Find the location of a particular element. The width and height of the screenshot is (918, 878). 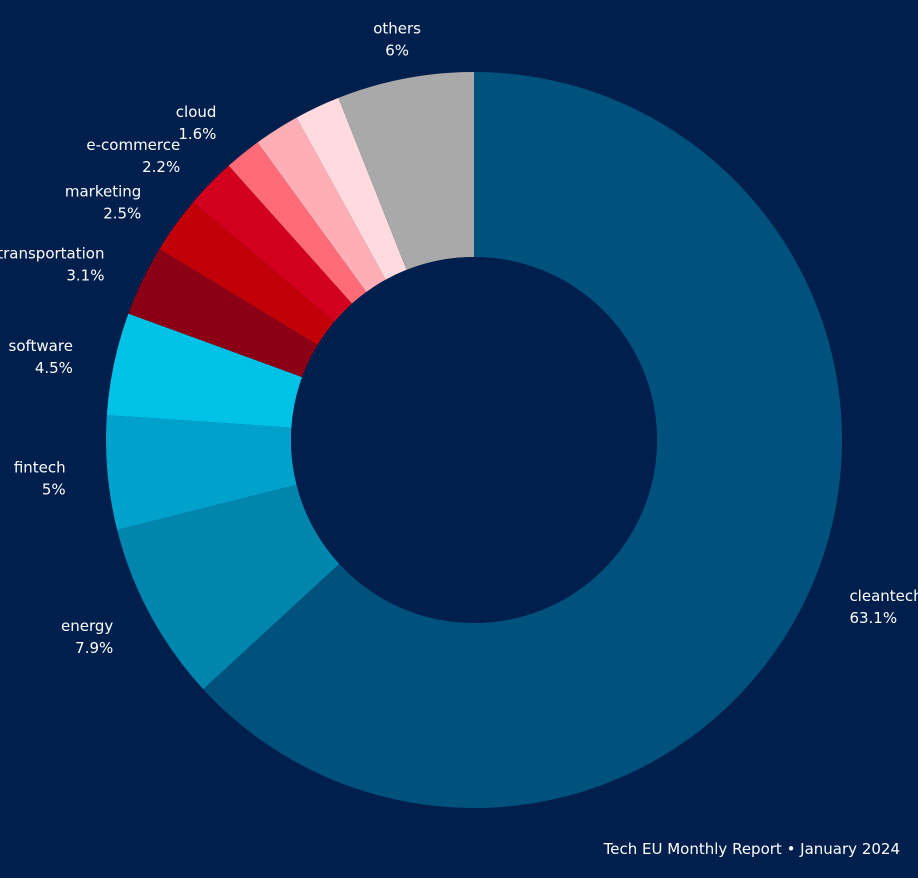

slice-value-e-commerce: 2.2% is located at coordinates (161, 167).